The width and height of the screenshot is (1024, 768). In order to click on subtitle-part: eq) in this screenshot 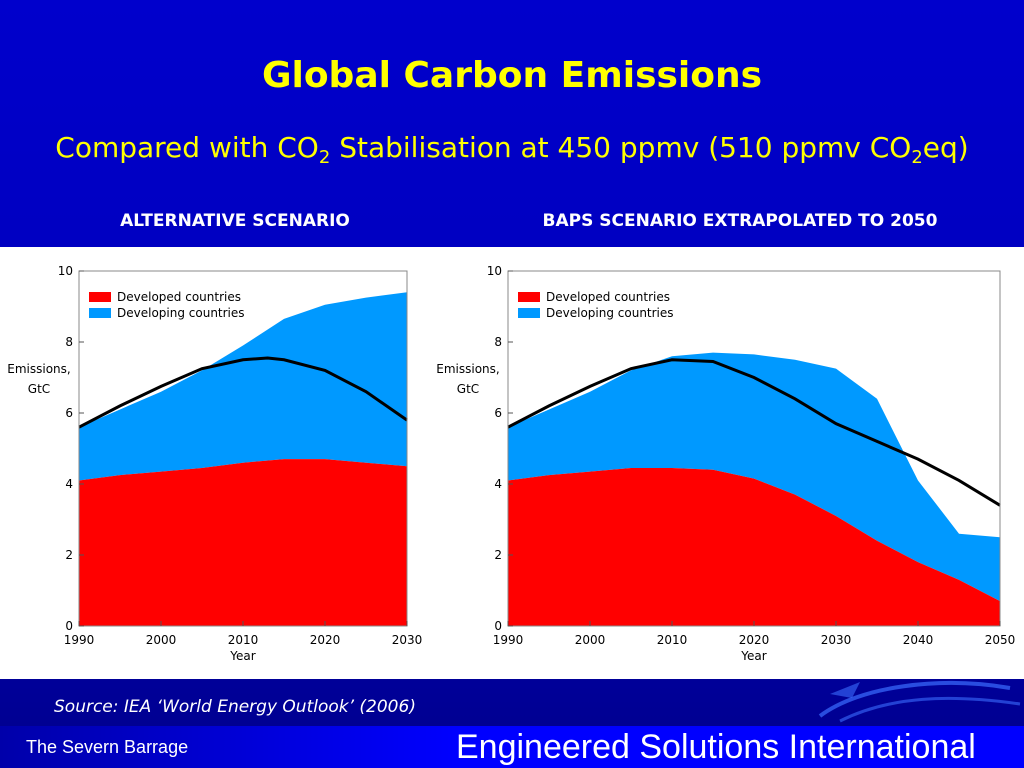, I will do `click(945, 147)`.